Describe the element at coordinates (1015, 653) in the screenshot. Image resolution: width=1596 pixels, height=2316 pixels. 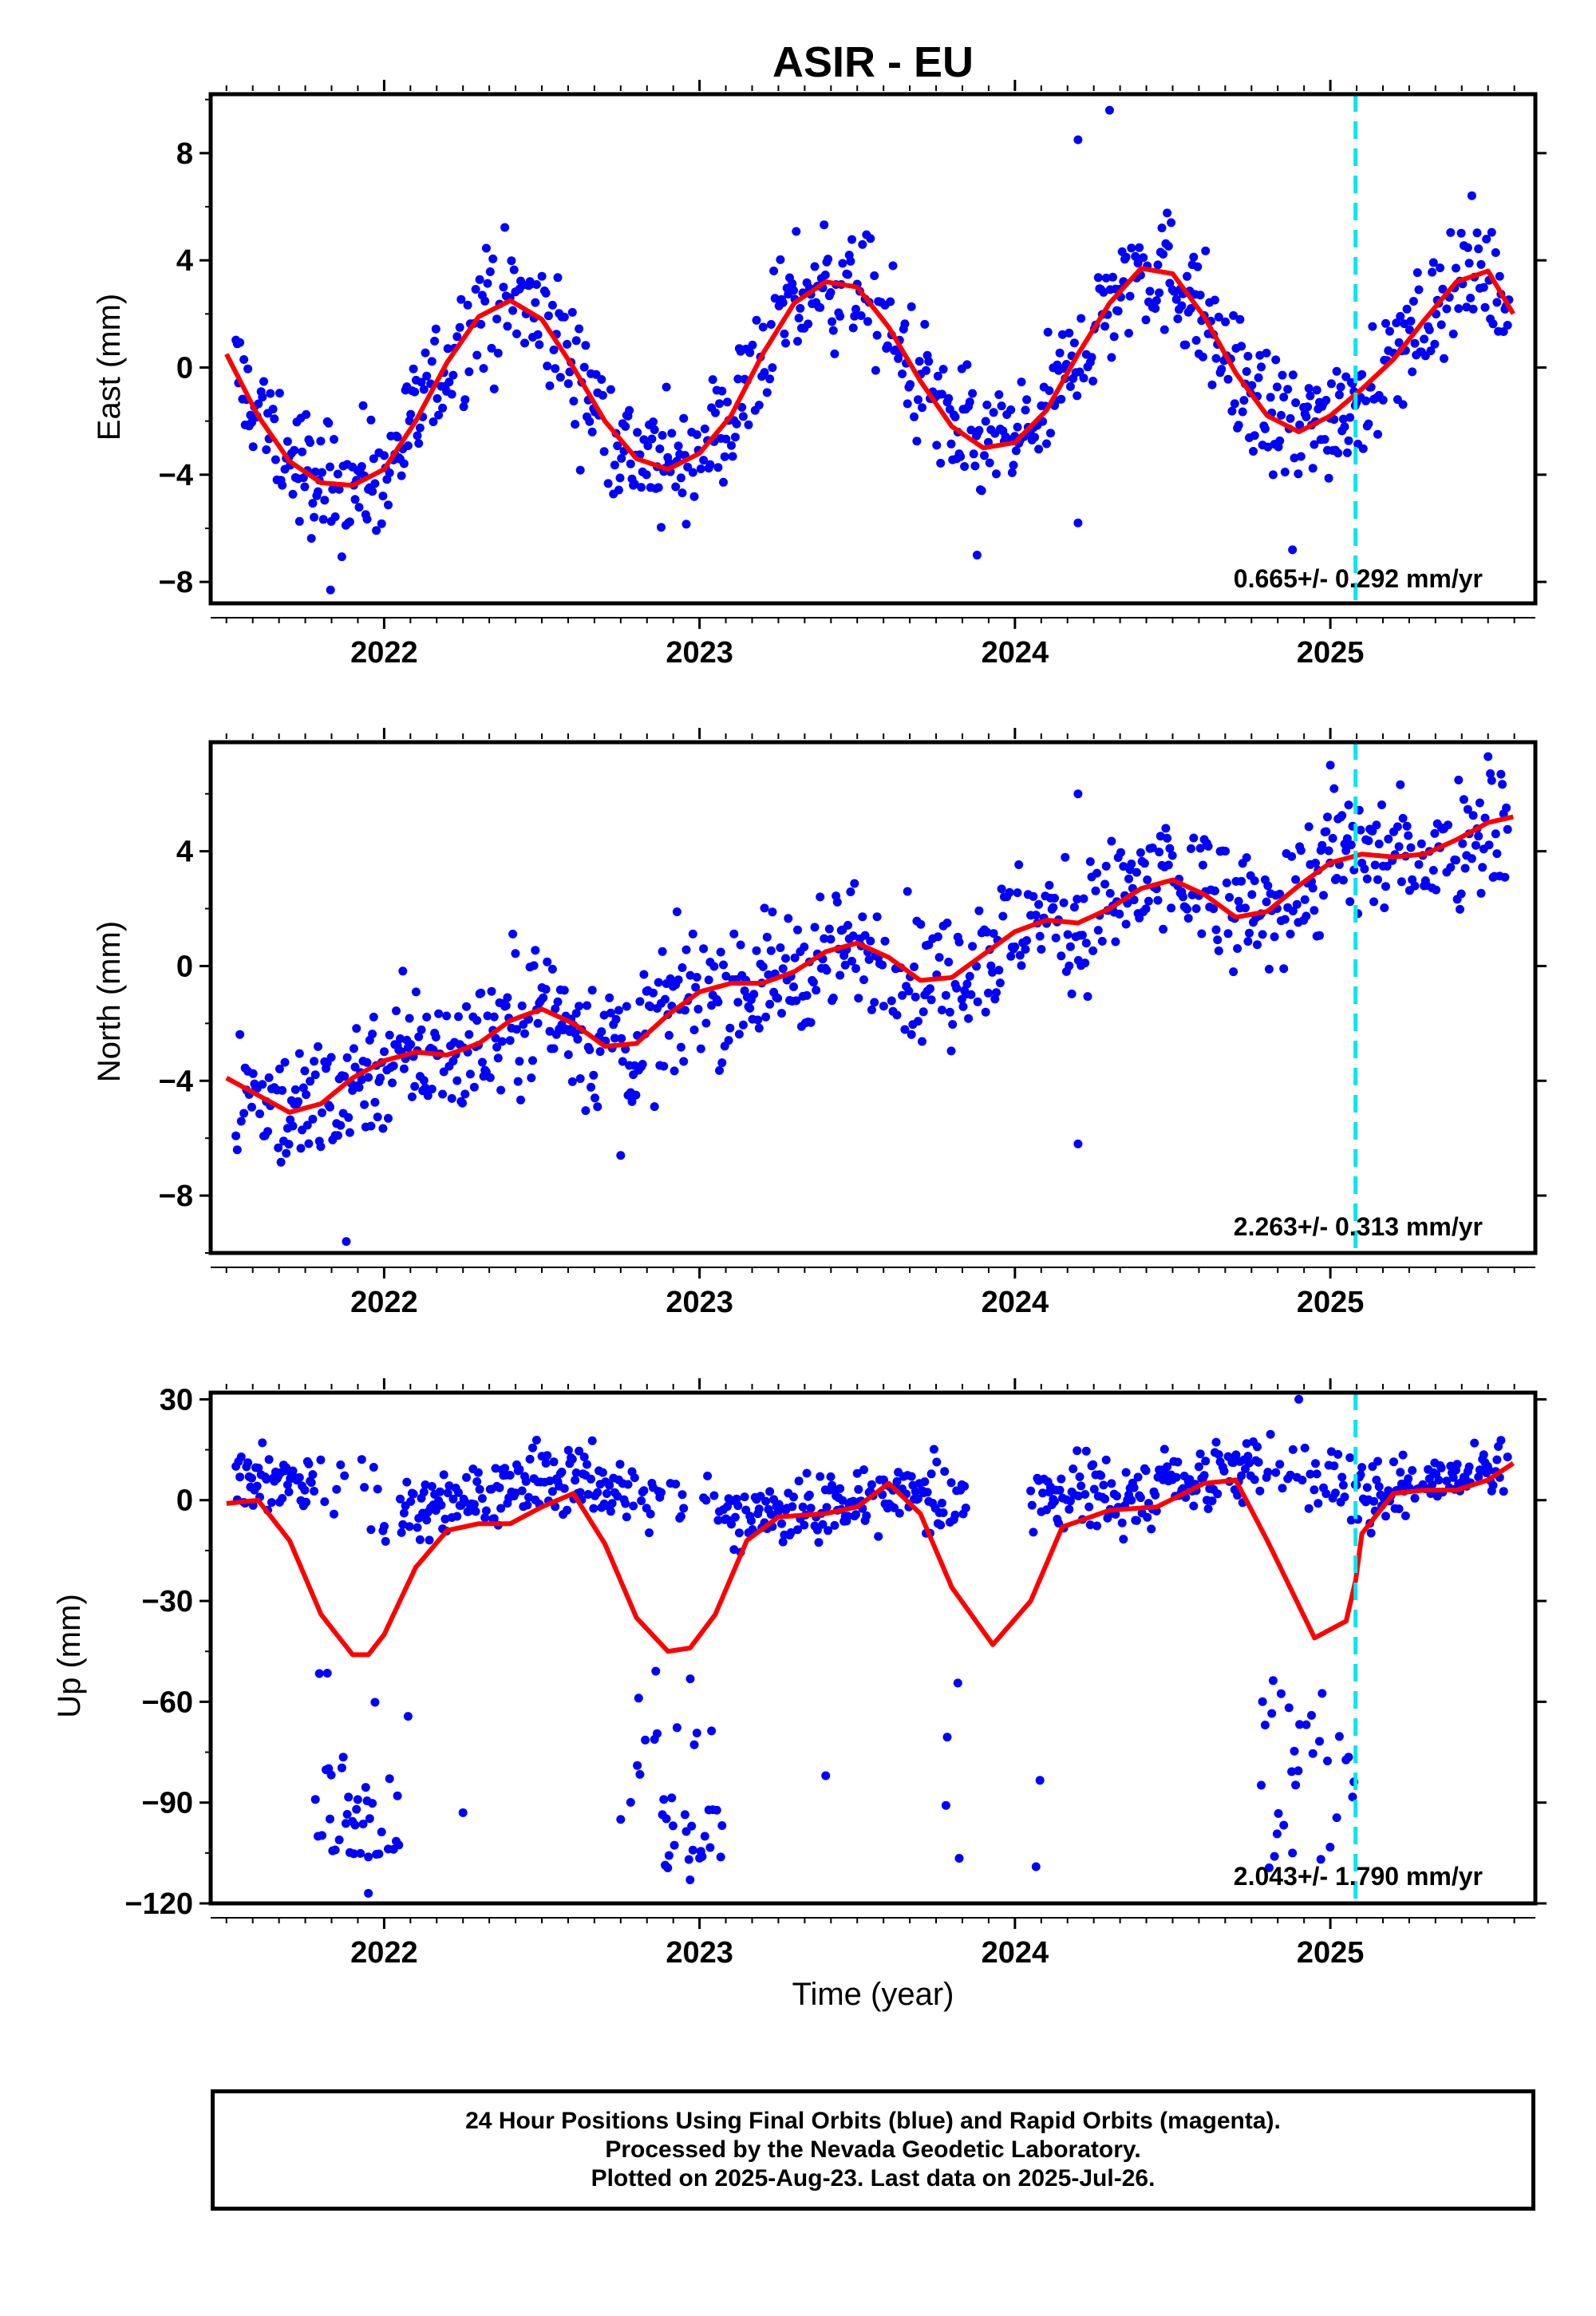
I see `east-xtick-label: 2024` at that location.